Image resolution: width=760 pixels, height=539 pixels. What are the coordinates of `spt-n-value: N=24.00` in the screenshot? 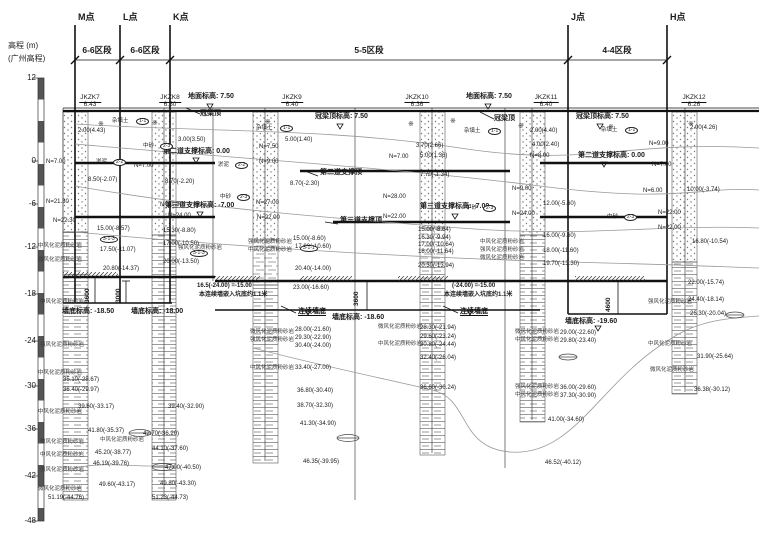 It's located at (179, 216).